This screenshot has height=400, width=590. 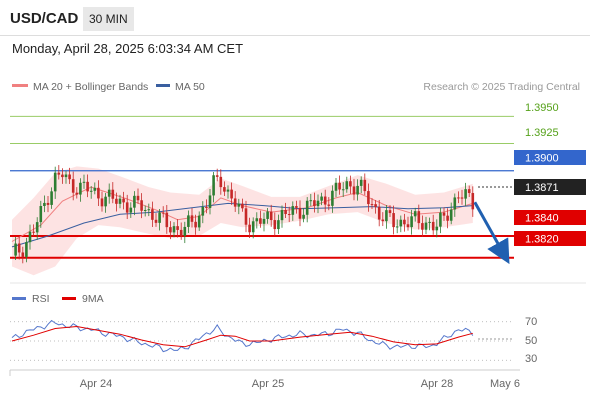 I want to click on main-legend: MA 20 + Bollinger Bands MA 50, so click(x=108, y=87).